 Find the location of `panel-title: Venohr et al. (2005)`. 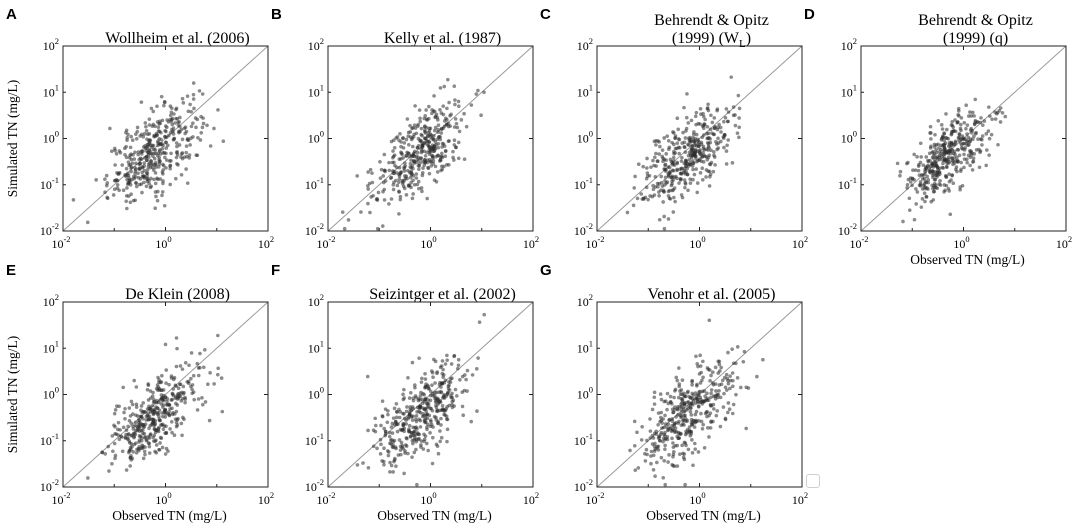

panel-title: Venohr et al. (2005) is located at coordinates (712, 294).